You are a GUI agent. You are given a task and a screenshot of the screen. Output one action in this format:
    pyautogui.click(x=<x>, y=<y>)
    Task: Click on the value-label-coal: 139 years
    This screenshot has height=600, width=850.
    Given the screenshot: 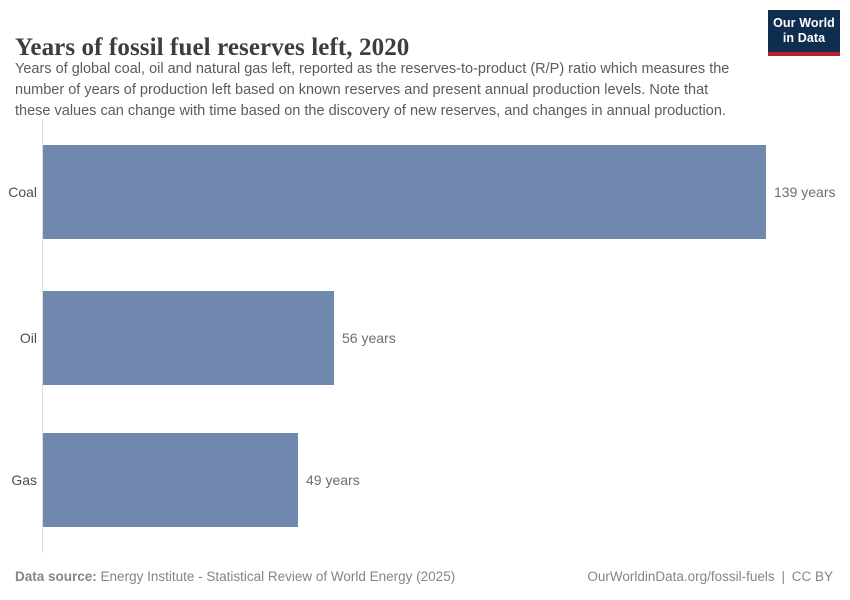 What is the action you would take?
    pyautogui.click(x=805, y=192)
    